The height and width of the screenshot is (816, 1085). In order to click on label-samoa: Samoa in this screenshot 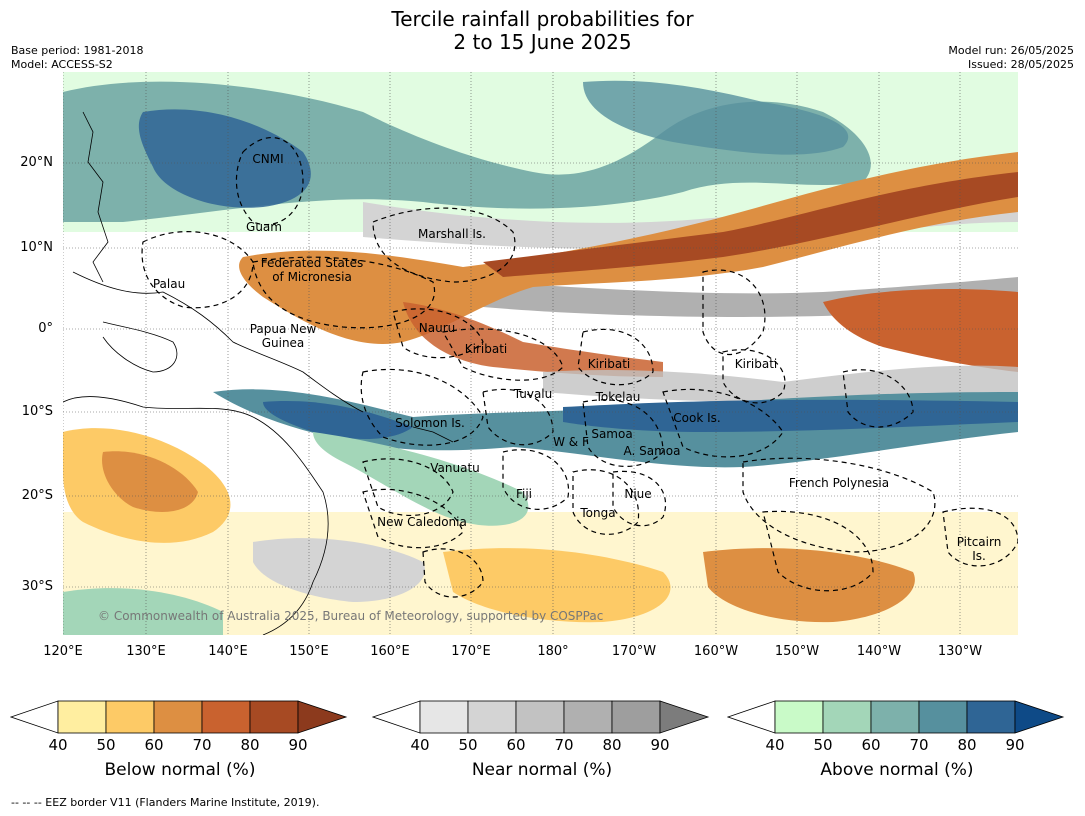, I will do `click(612, 434)`.